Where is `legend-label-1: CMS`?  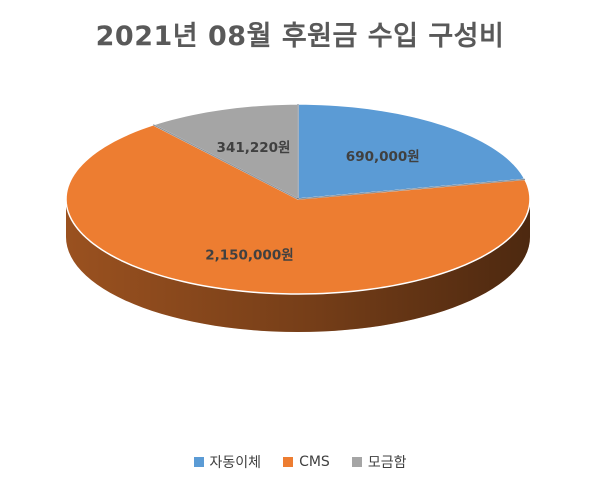
legend-label-1: CMS is located at coordinates (314, 462).